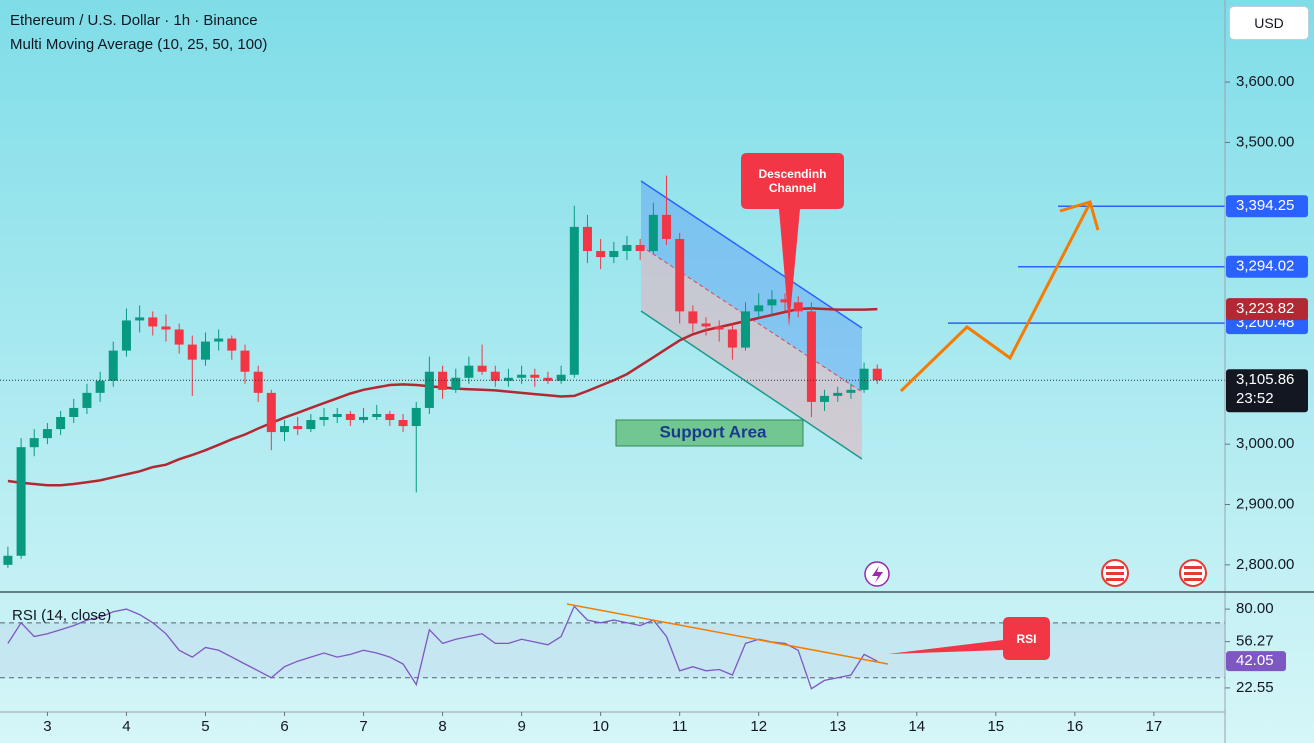  I want to click on rsi-value-label: 42.05, so click(1255, 660).